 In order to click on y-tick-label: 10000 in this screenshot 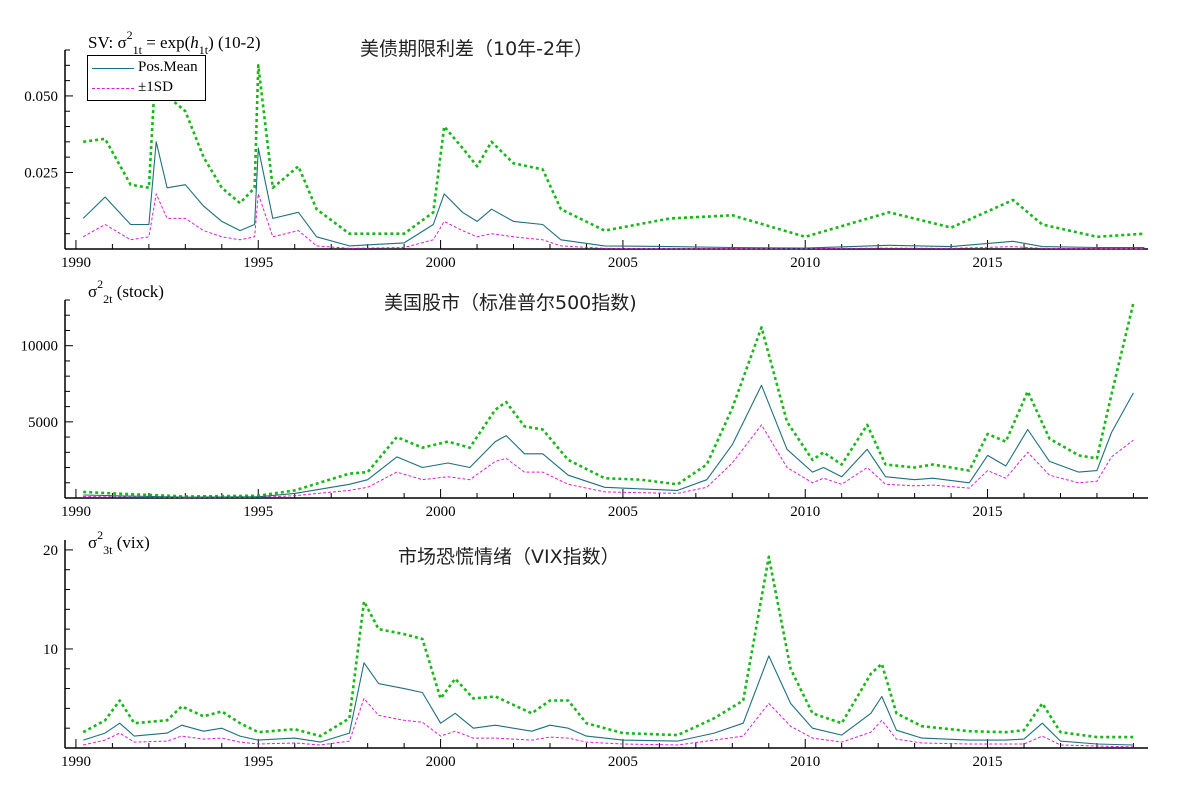, I will do `click(40, 347)`.